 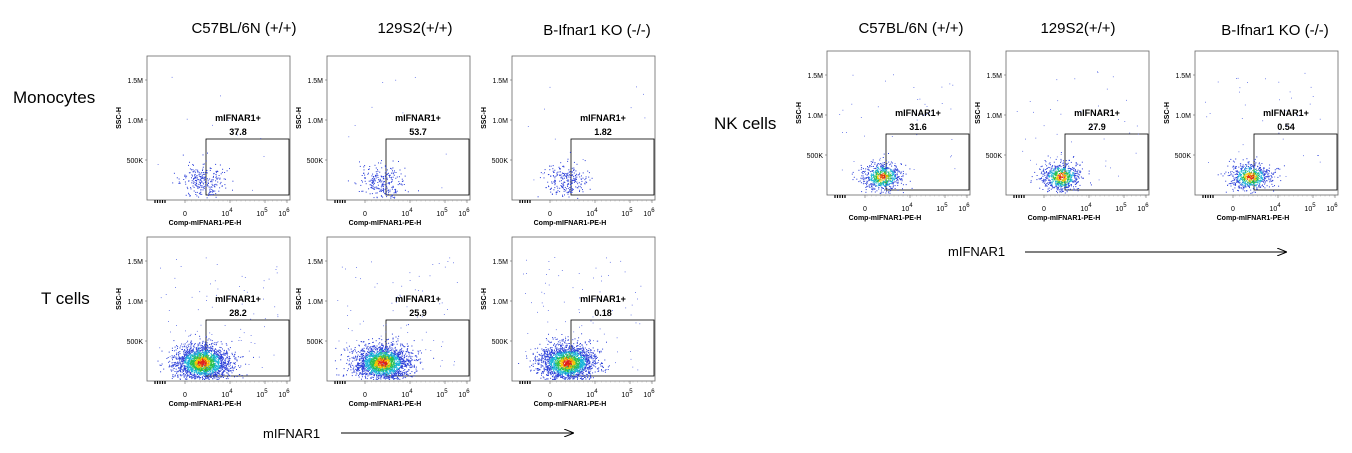 What do you see at coordinates (385, 404) in the screenshot?
I see `x-axis-label: Comp-mIFNAR1-PE-H` at bounding box center [385, 404].